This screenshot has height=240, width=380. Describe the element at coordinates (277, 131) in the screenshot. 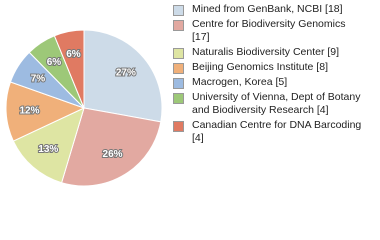

I see `legend-label: Canadian Centre for DNA Barcoding [4]` at that location.